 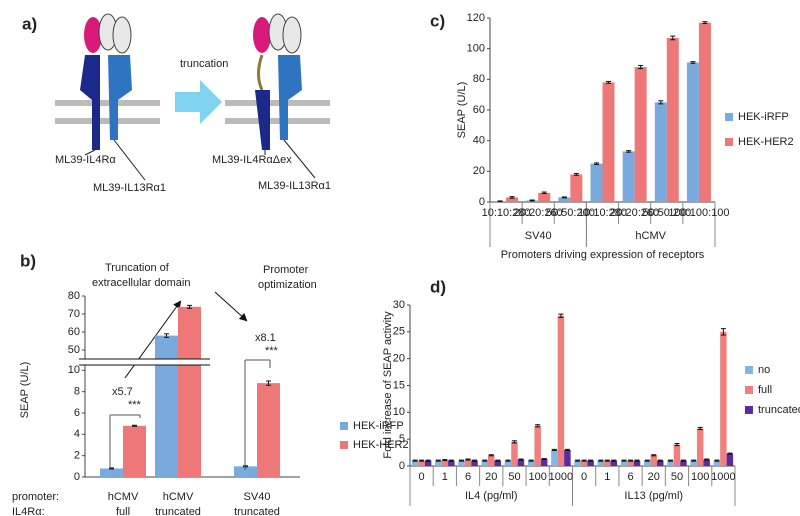 What do you see at coordinates (252, 160) in the screenshot?
I see `receptor-label: ML39-IL4RαΔex` at bounding box center [252, 160].